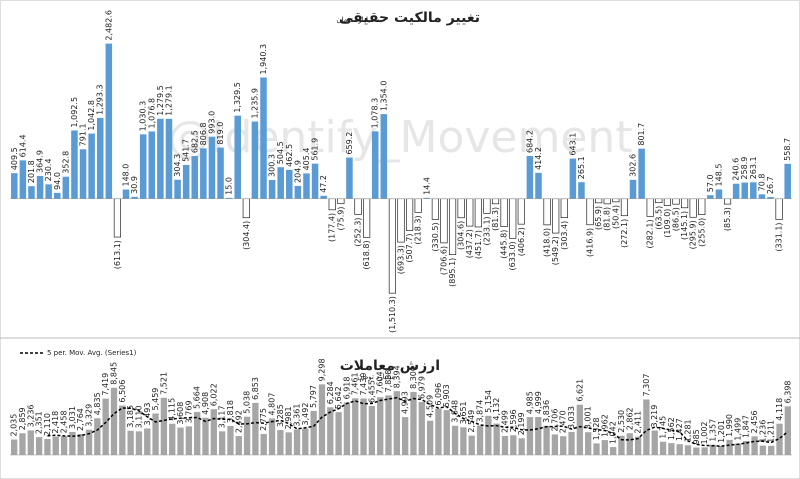 The height and width of the screenshot is (479, 800). What do you see at coordinates (321, 369) in the screenshot?
I see `data-label: 9,298` at bounding box center [321, 369].